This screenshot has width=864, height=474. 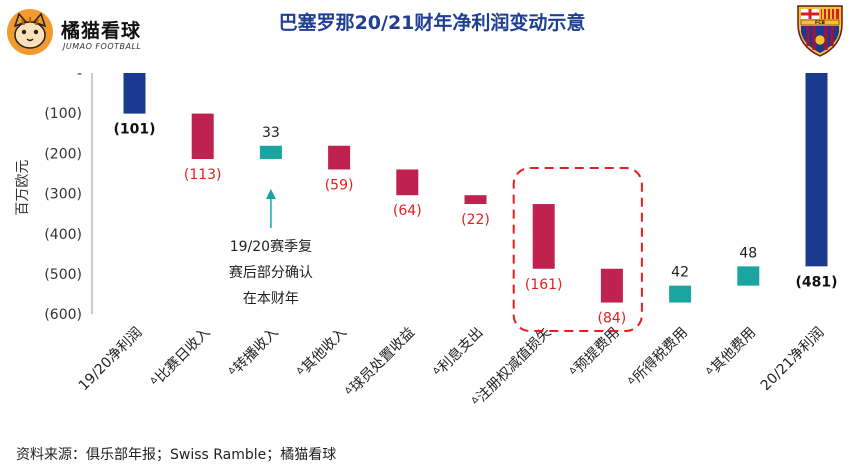 I want to click on data-label: (161), so click(x=544, y=285).